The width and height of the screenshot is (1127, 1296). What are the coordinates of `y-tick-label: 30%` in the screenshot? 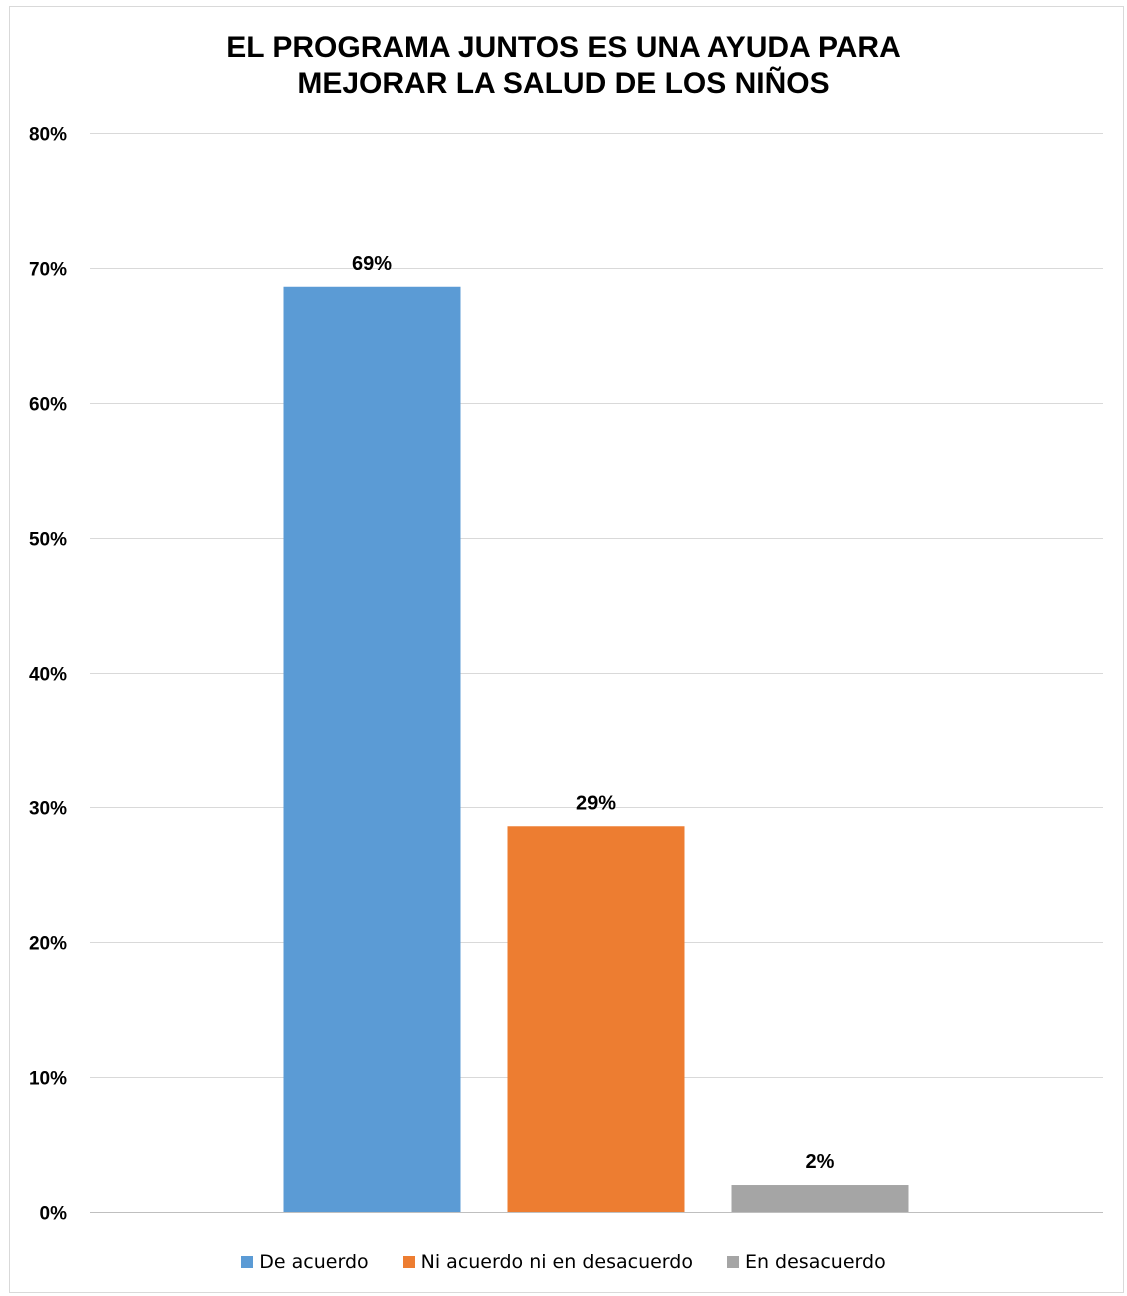 It's located at (48, 809).